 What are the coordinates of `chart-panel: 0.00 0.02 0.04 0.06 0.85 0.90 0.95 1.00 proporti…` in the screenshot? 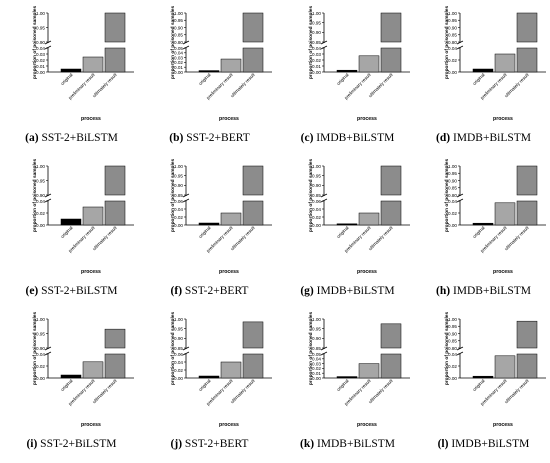 It's located at (347, 233).